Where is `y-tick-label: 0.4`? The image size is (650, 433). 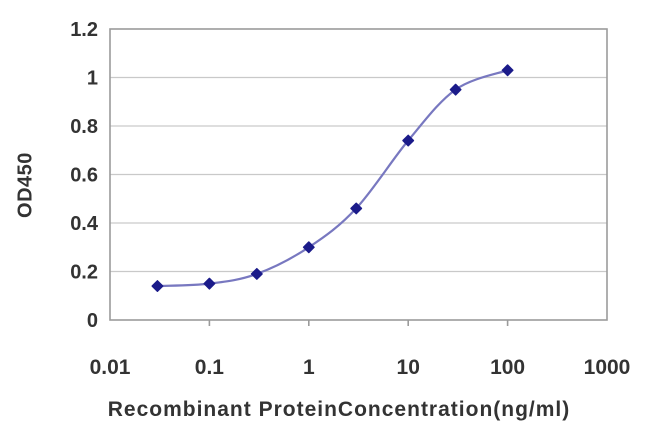 y-tick-label: 0.4 is located at coordinates (84, 224).